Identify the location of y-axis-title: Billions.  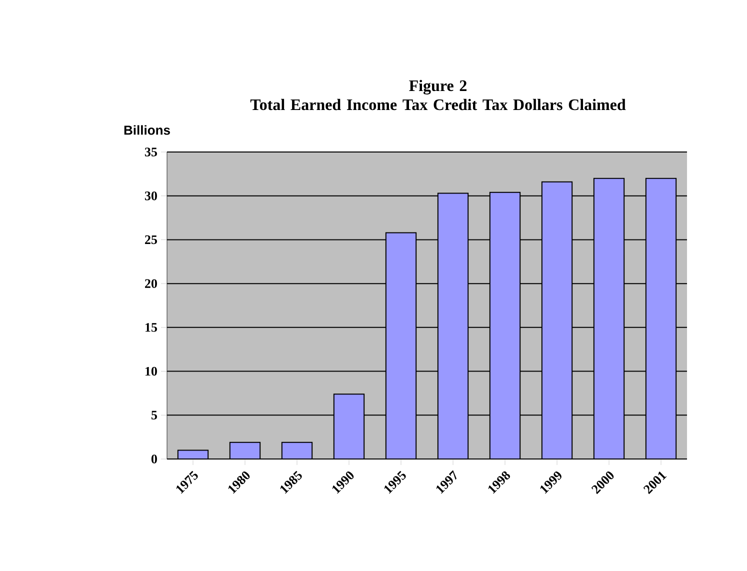
(147, 130).